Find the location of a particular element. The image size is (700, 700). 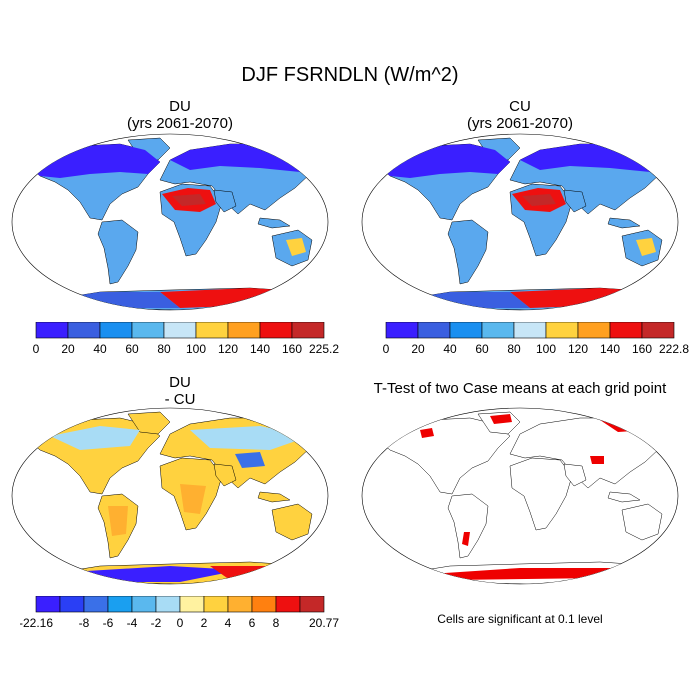

map-ttest is located at coordinates (520, 496).